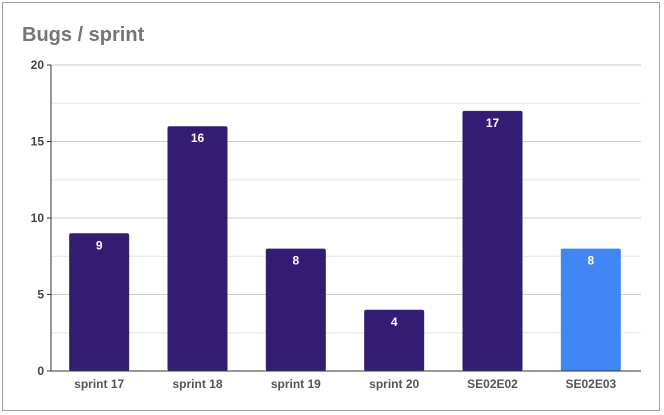 This screenshot has width=664, height=415. I want to click on x-tick-label: sprint 19, so click(296, 384).